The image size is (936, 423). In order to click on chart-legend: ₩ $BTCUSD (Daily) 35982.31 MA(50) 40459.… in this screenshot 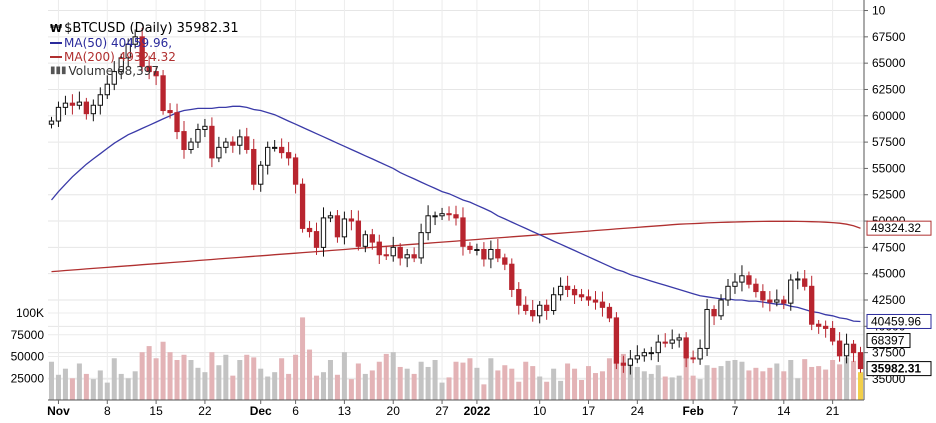, I will do `click(144, 50)`.